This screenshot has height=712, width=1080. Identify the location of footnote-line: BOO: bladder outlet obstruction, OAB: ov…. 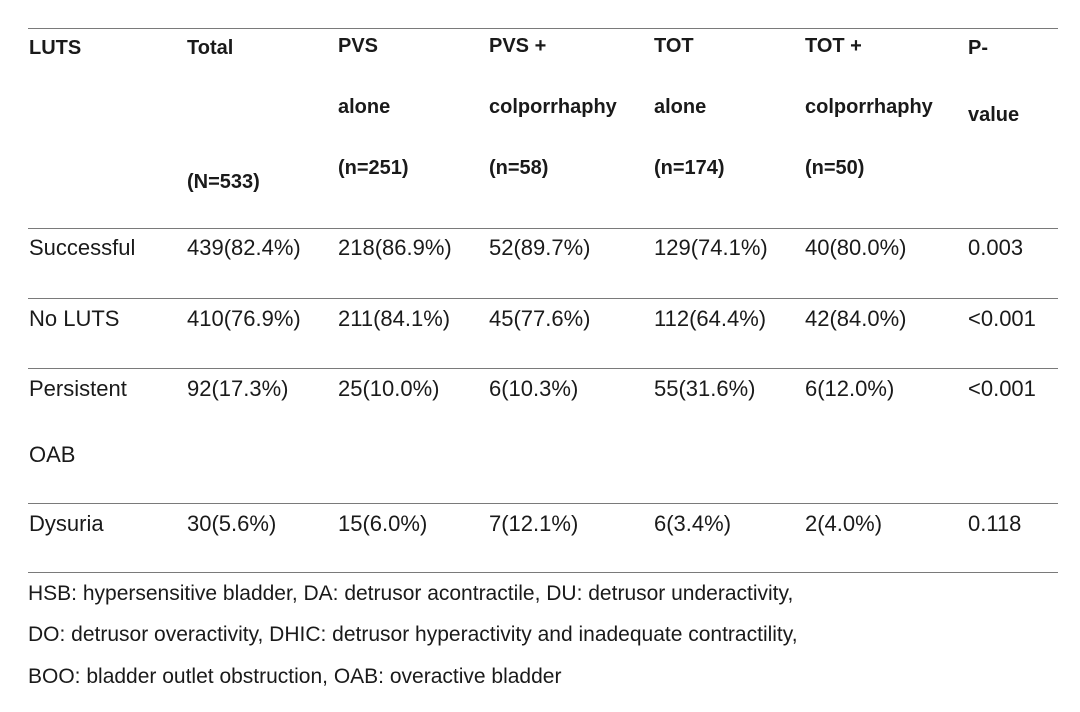
(295, 676).